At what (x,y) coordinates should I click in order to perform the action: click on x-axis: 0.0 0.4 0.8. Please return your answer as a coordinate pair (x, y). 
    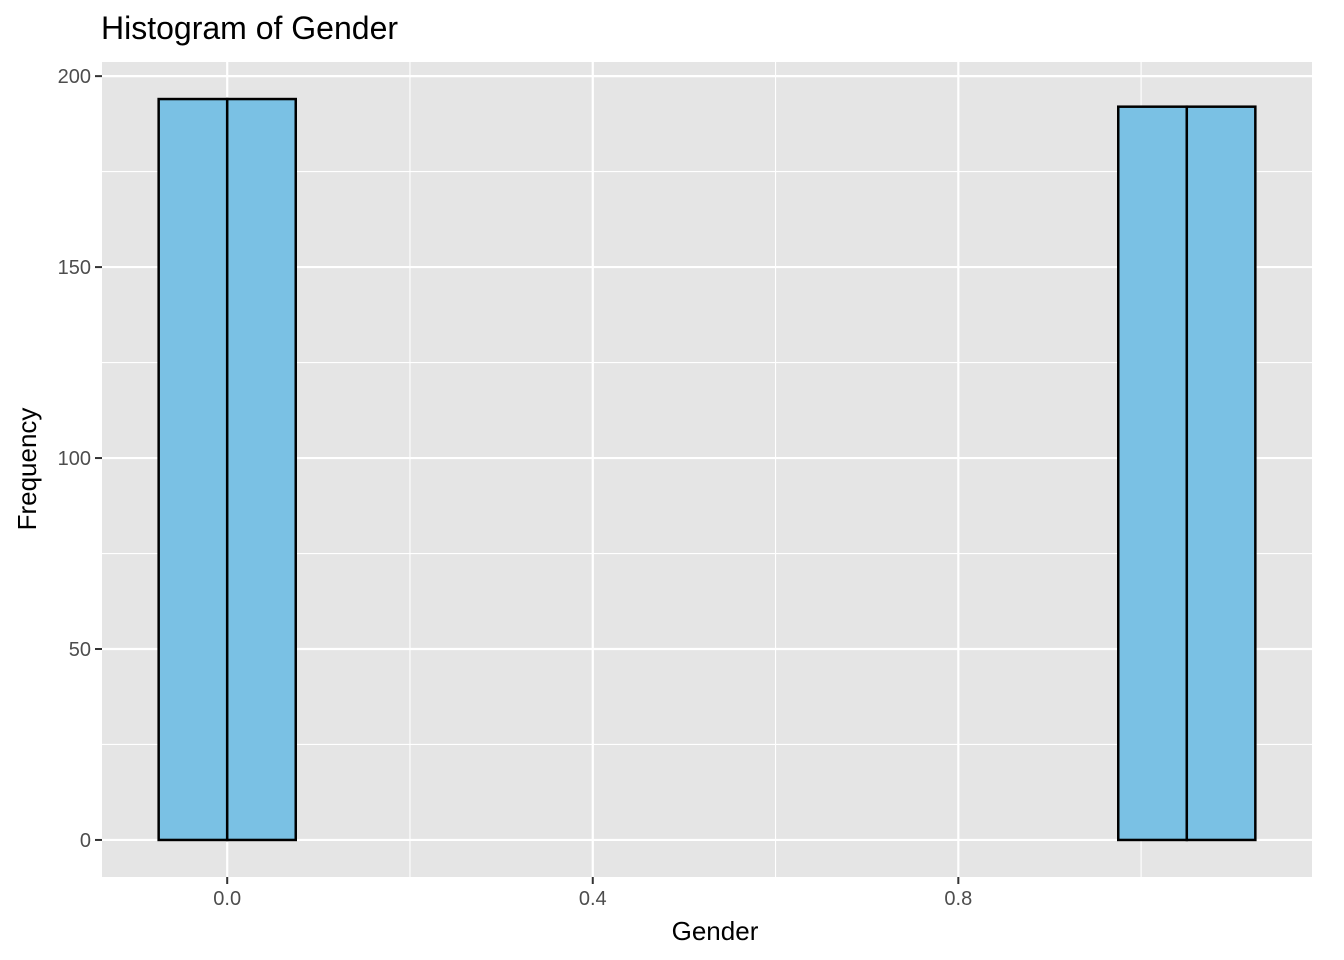
    Looking at the image, I should click on (592, 893).